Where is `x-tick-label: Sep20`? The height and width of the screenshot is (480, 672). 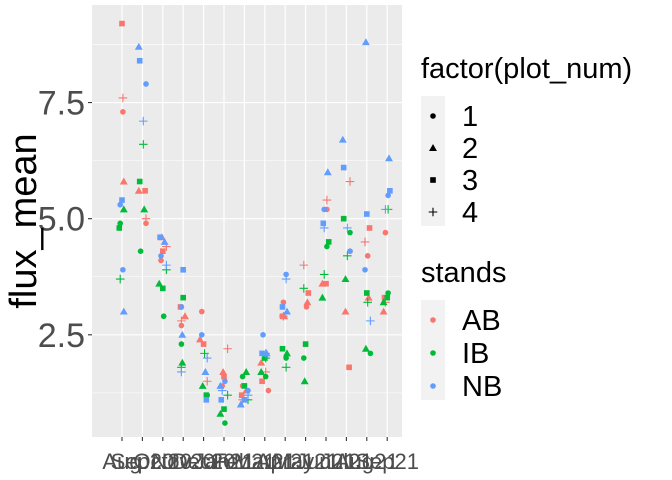
x-tick-label: Sep20 is located at coordinates (143, 461).